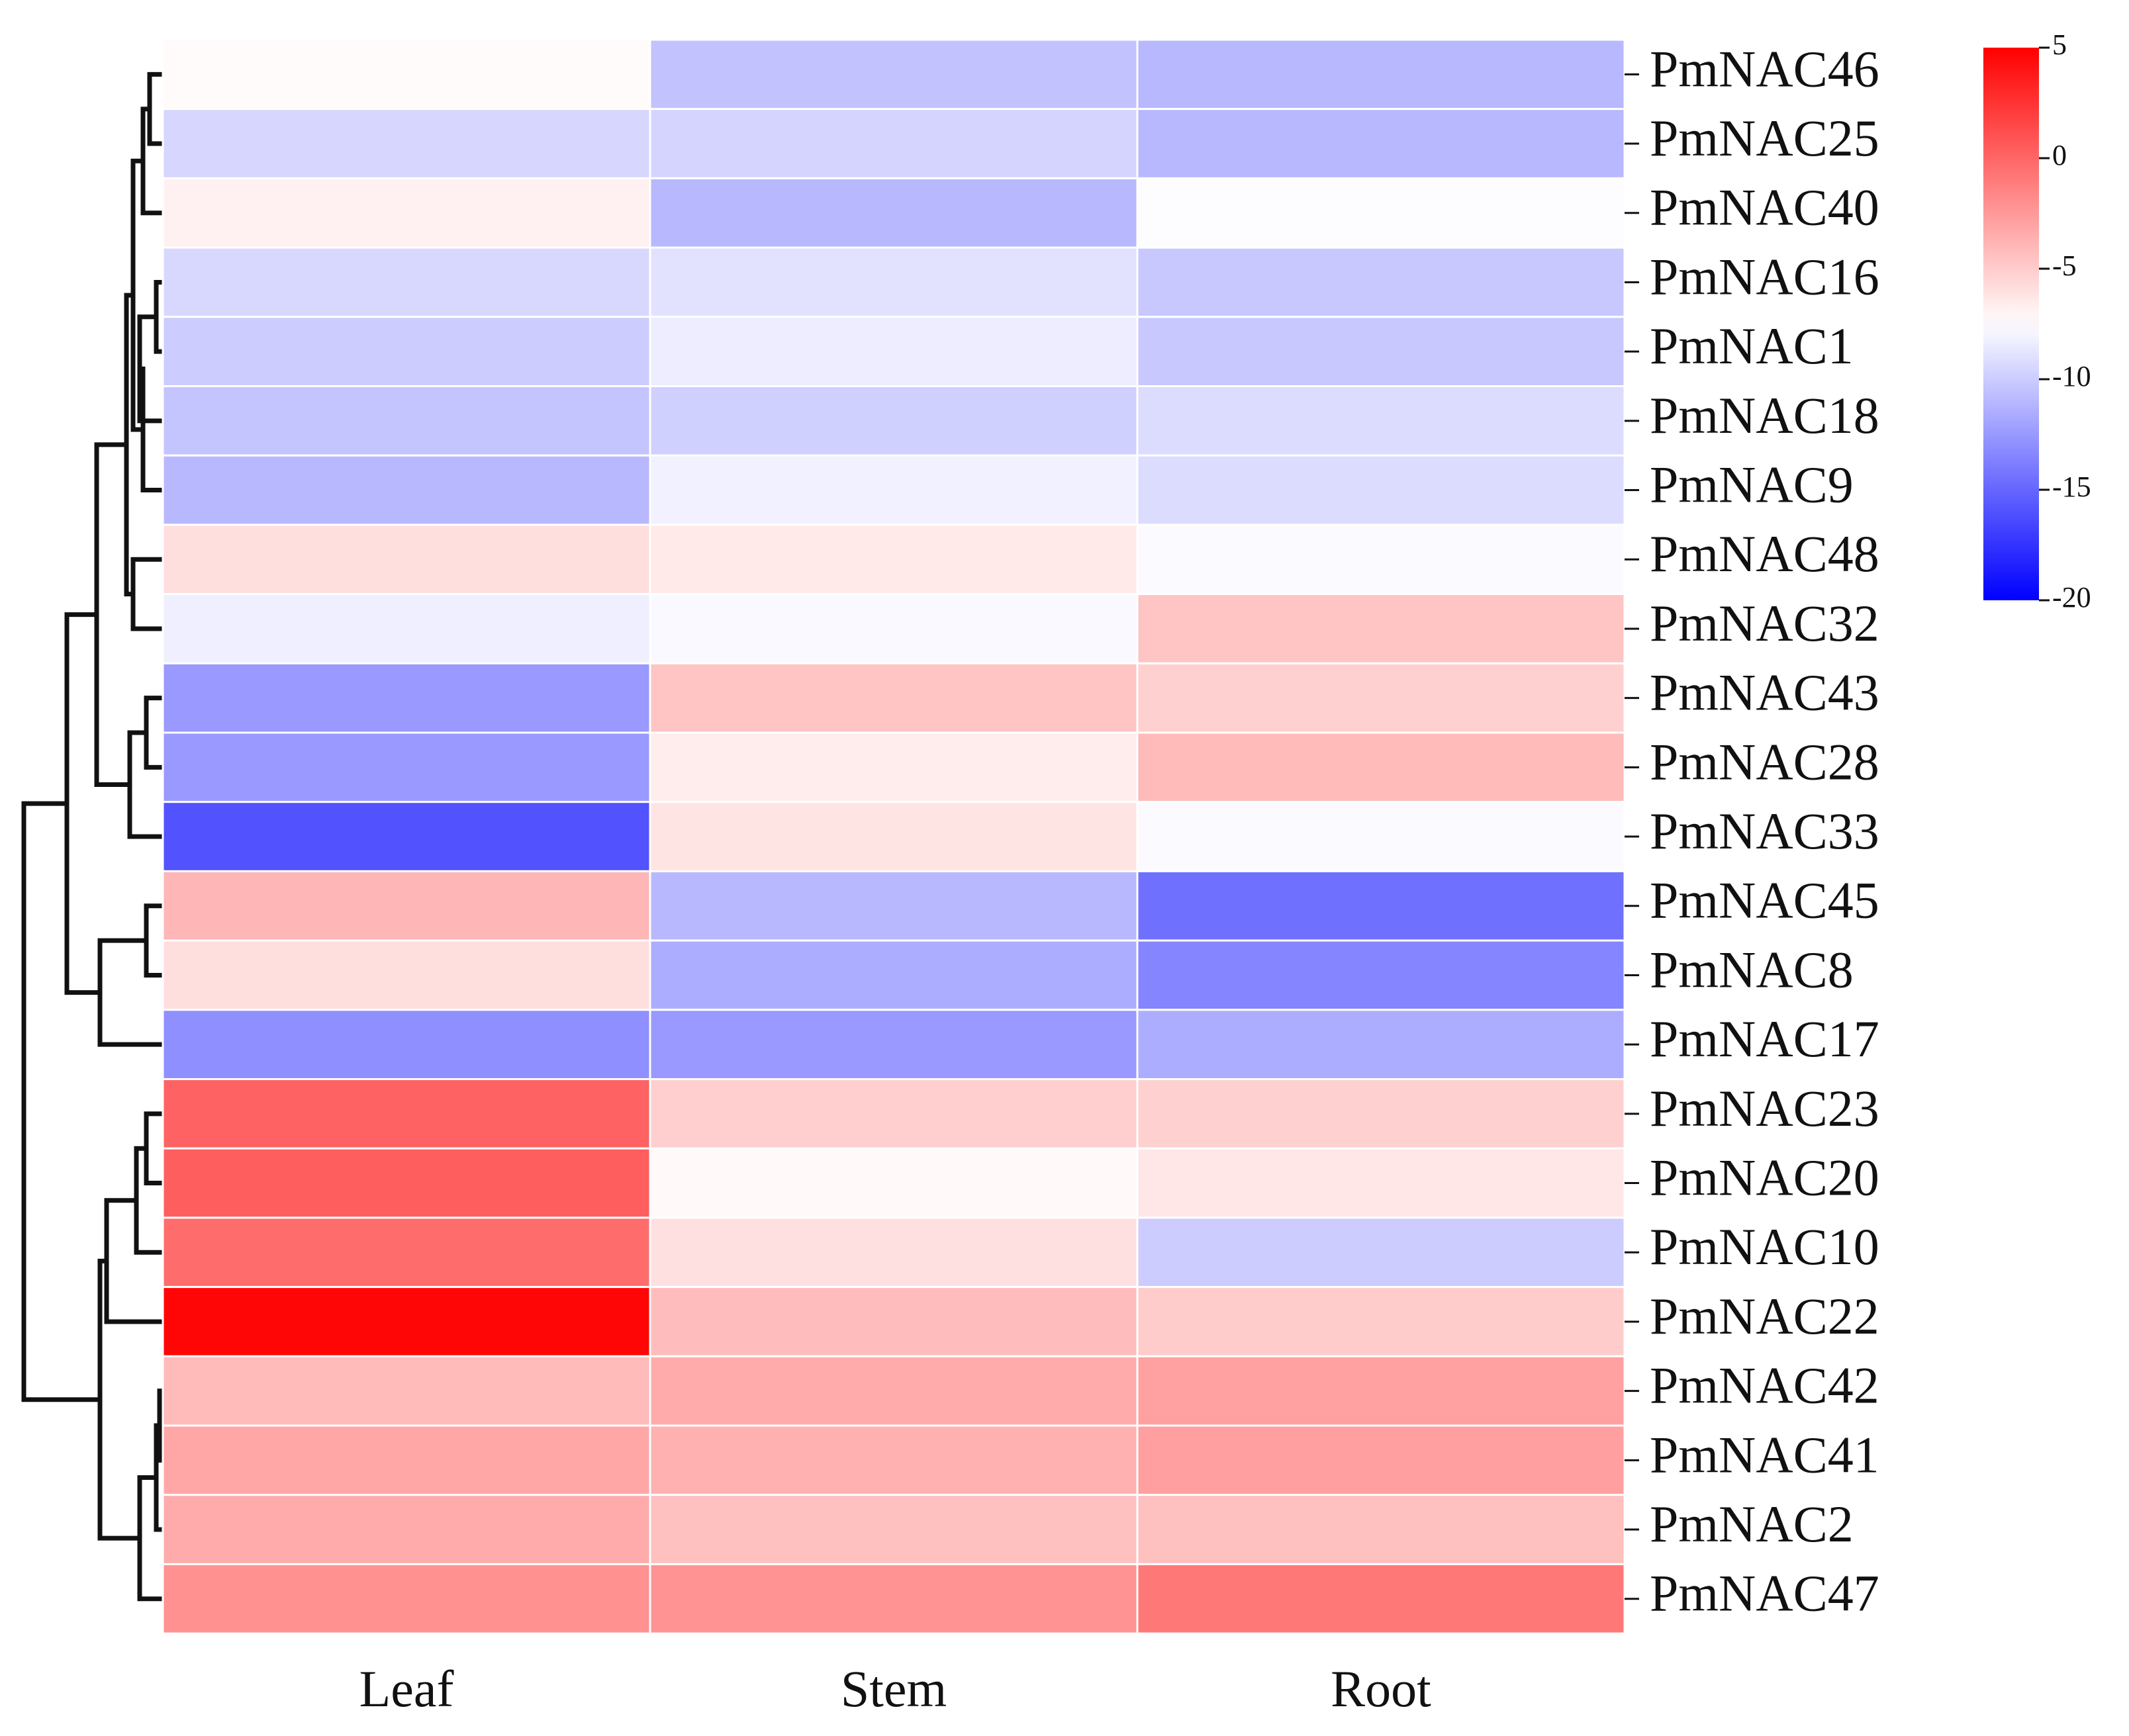  Describe the element at coordinates (894, 282) in the screenshot. I see `heatmap-cell-PmNAC16-Stem` at that location.